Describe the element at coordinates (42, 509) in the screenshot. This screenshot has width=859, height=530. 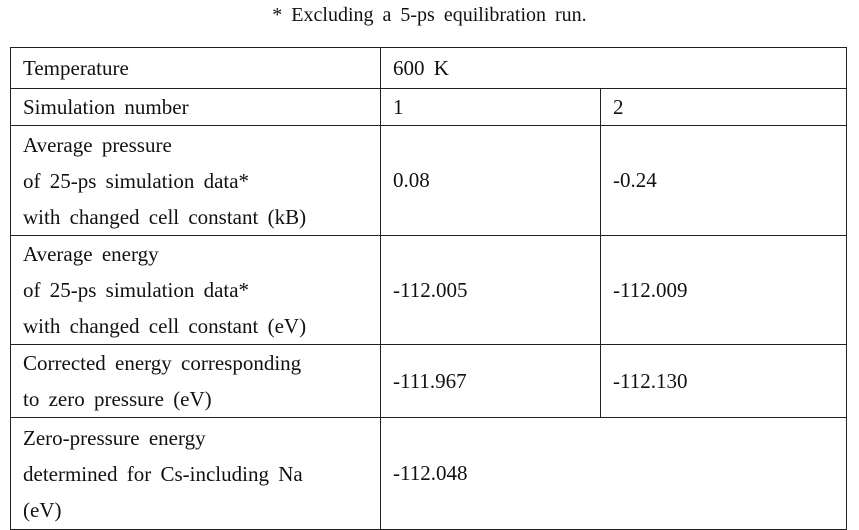
I see `label-line: (eV)` at that location.